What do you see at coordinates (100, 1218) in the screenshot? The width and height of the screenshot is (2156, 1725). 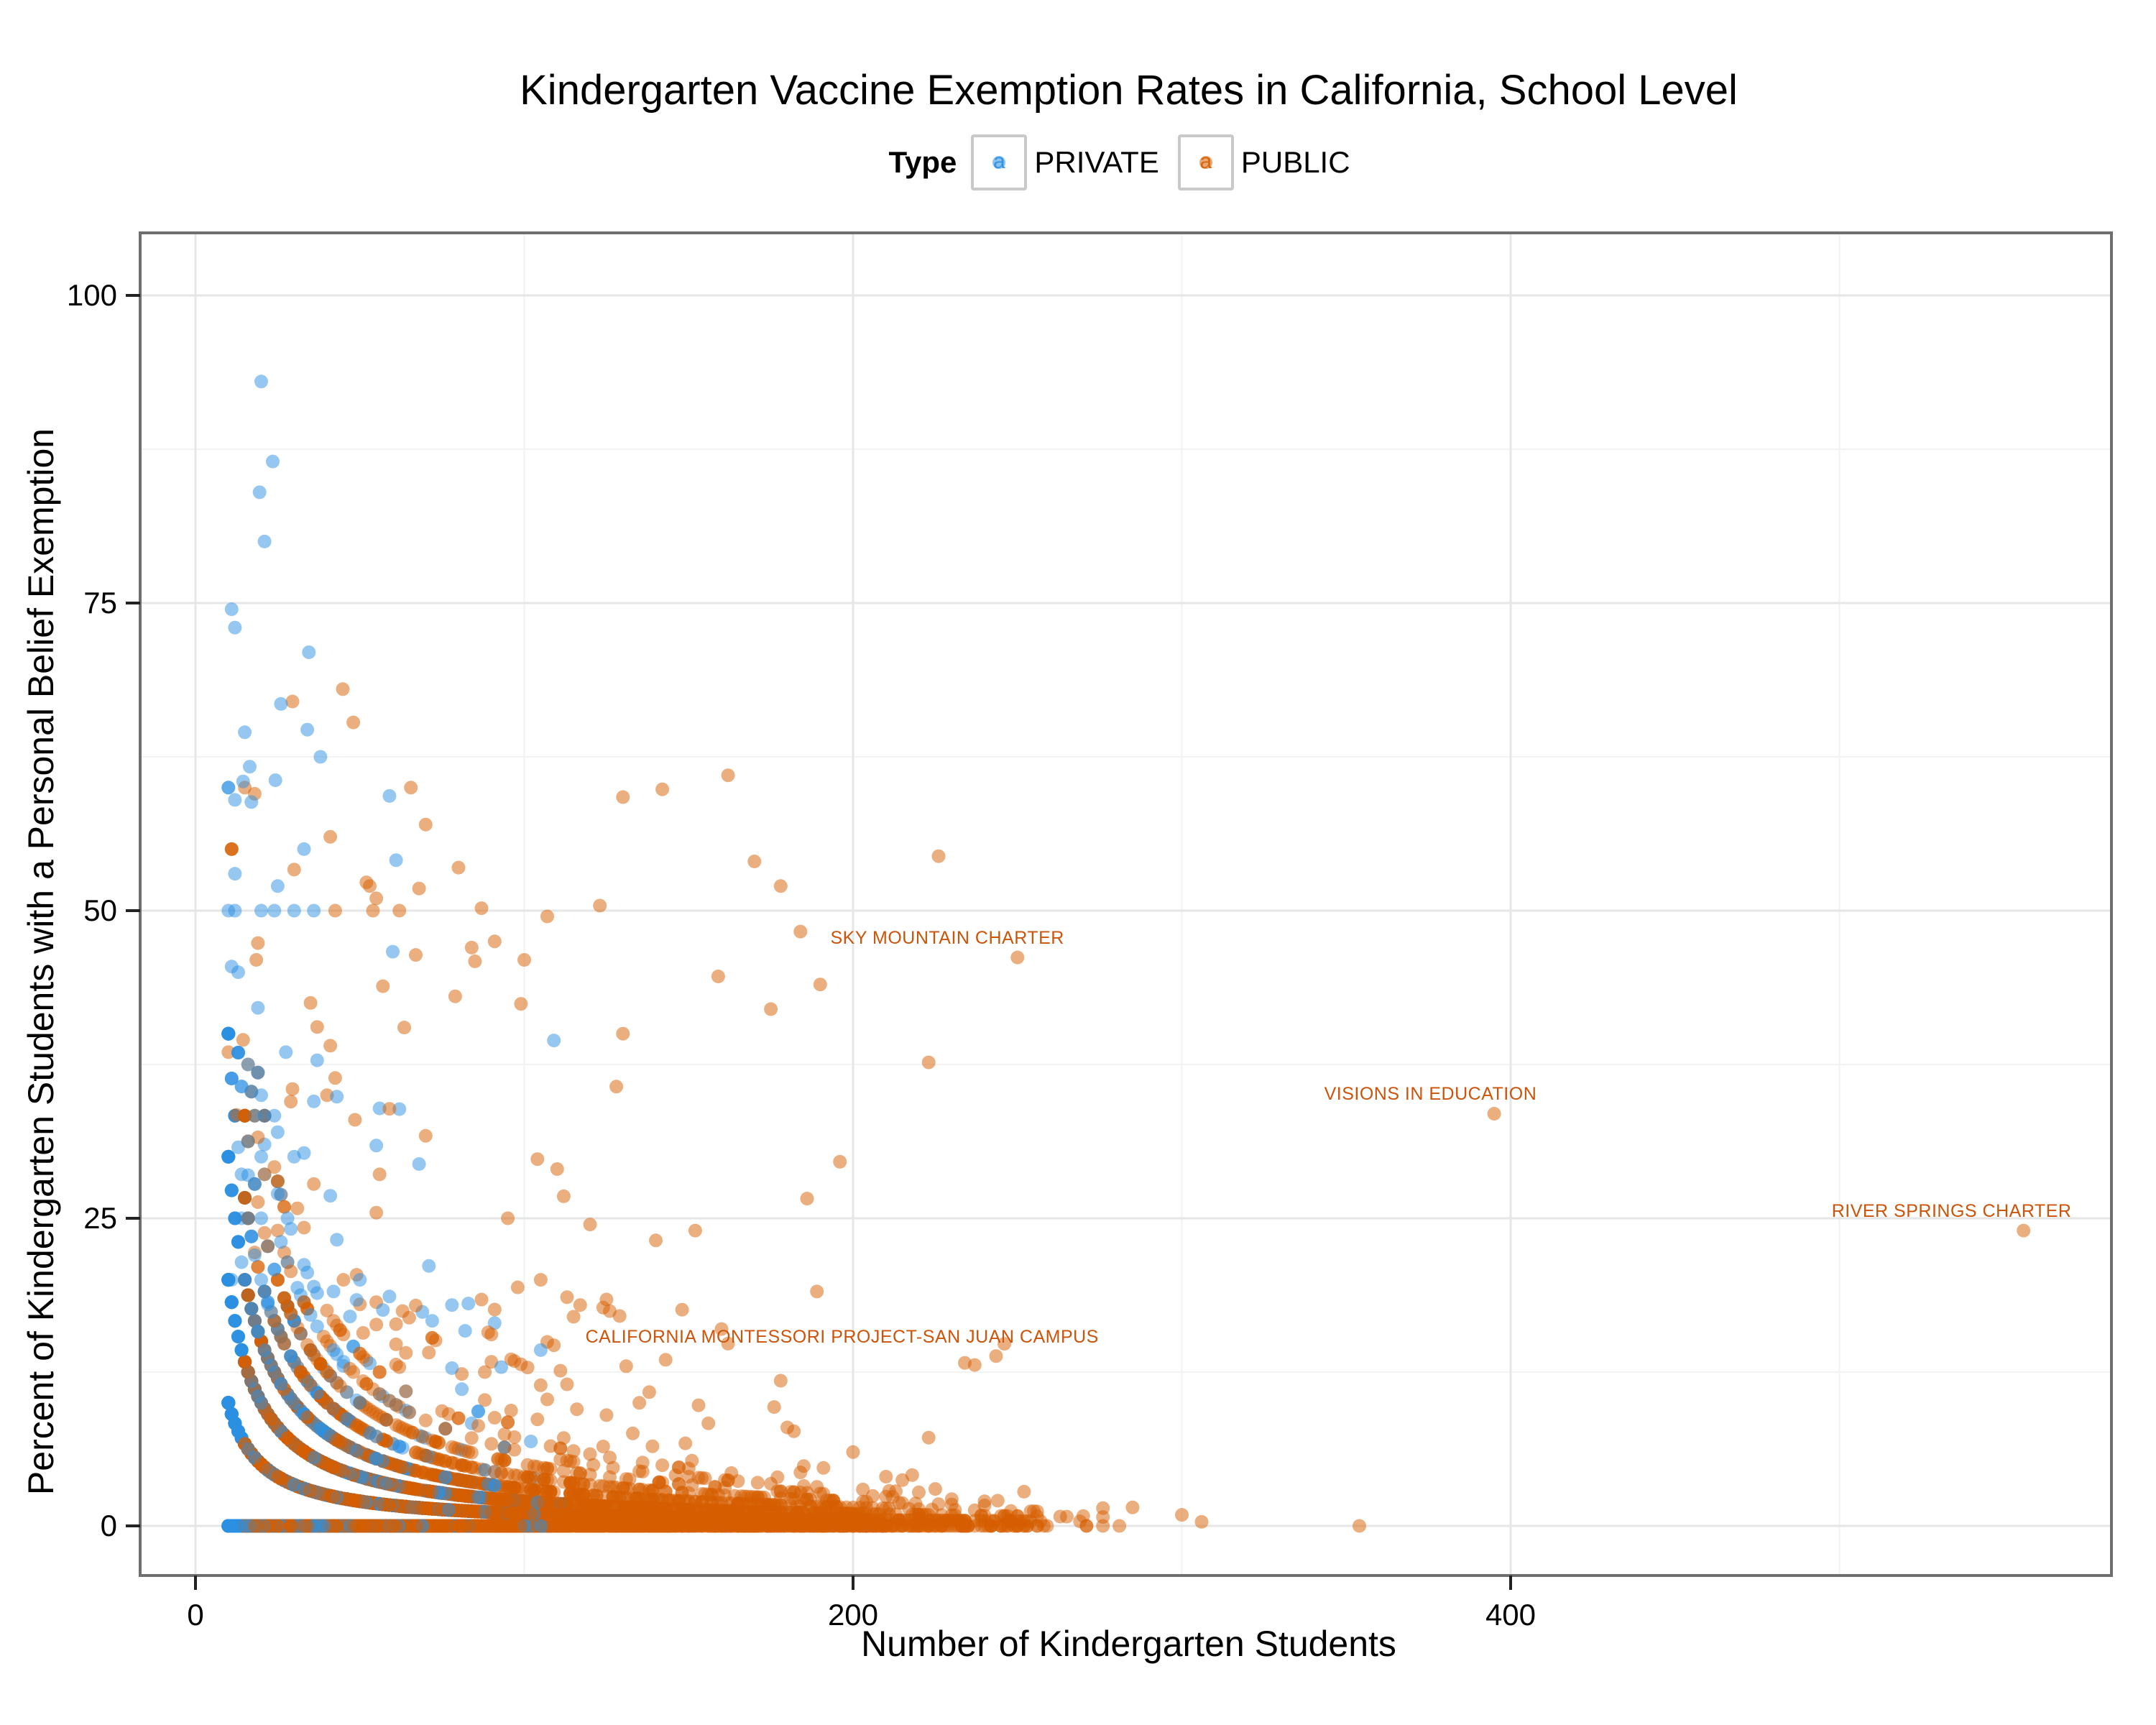 I see `y-tick-label-25: 25` at bounding box center [100, 1218].